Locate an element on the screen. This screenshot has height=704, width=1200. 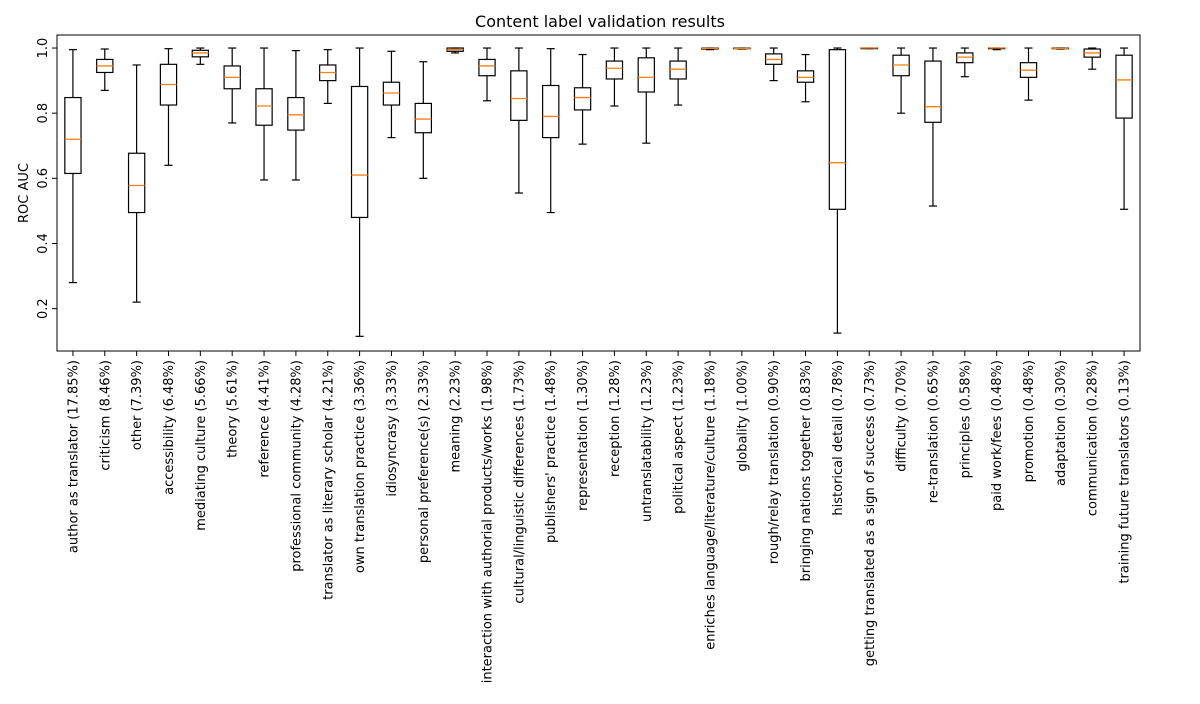
x-tick-label: bringing nations together (0.83%) is located at coordinates (806, 471).